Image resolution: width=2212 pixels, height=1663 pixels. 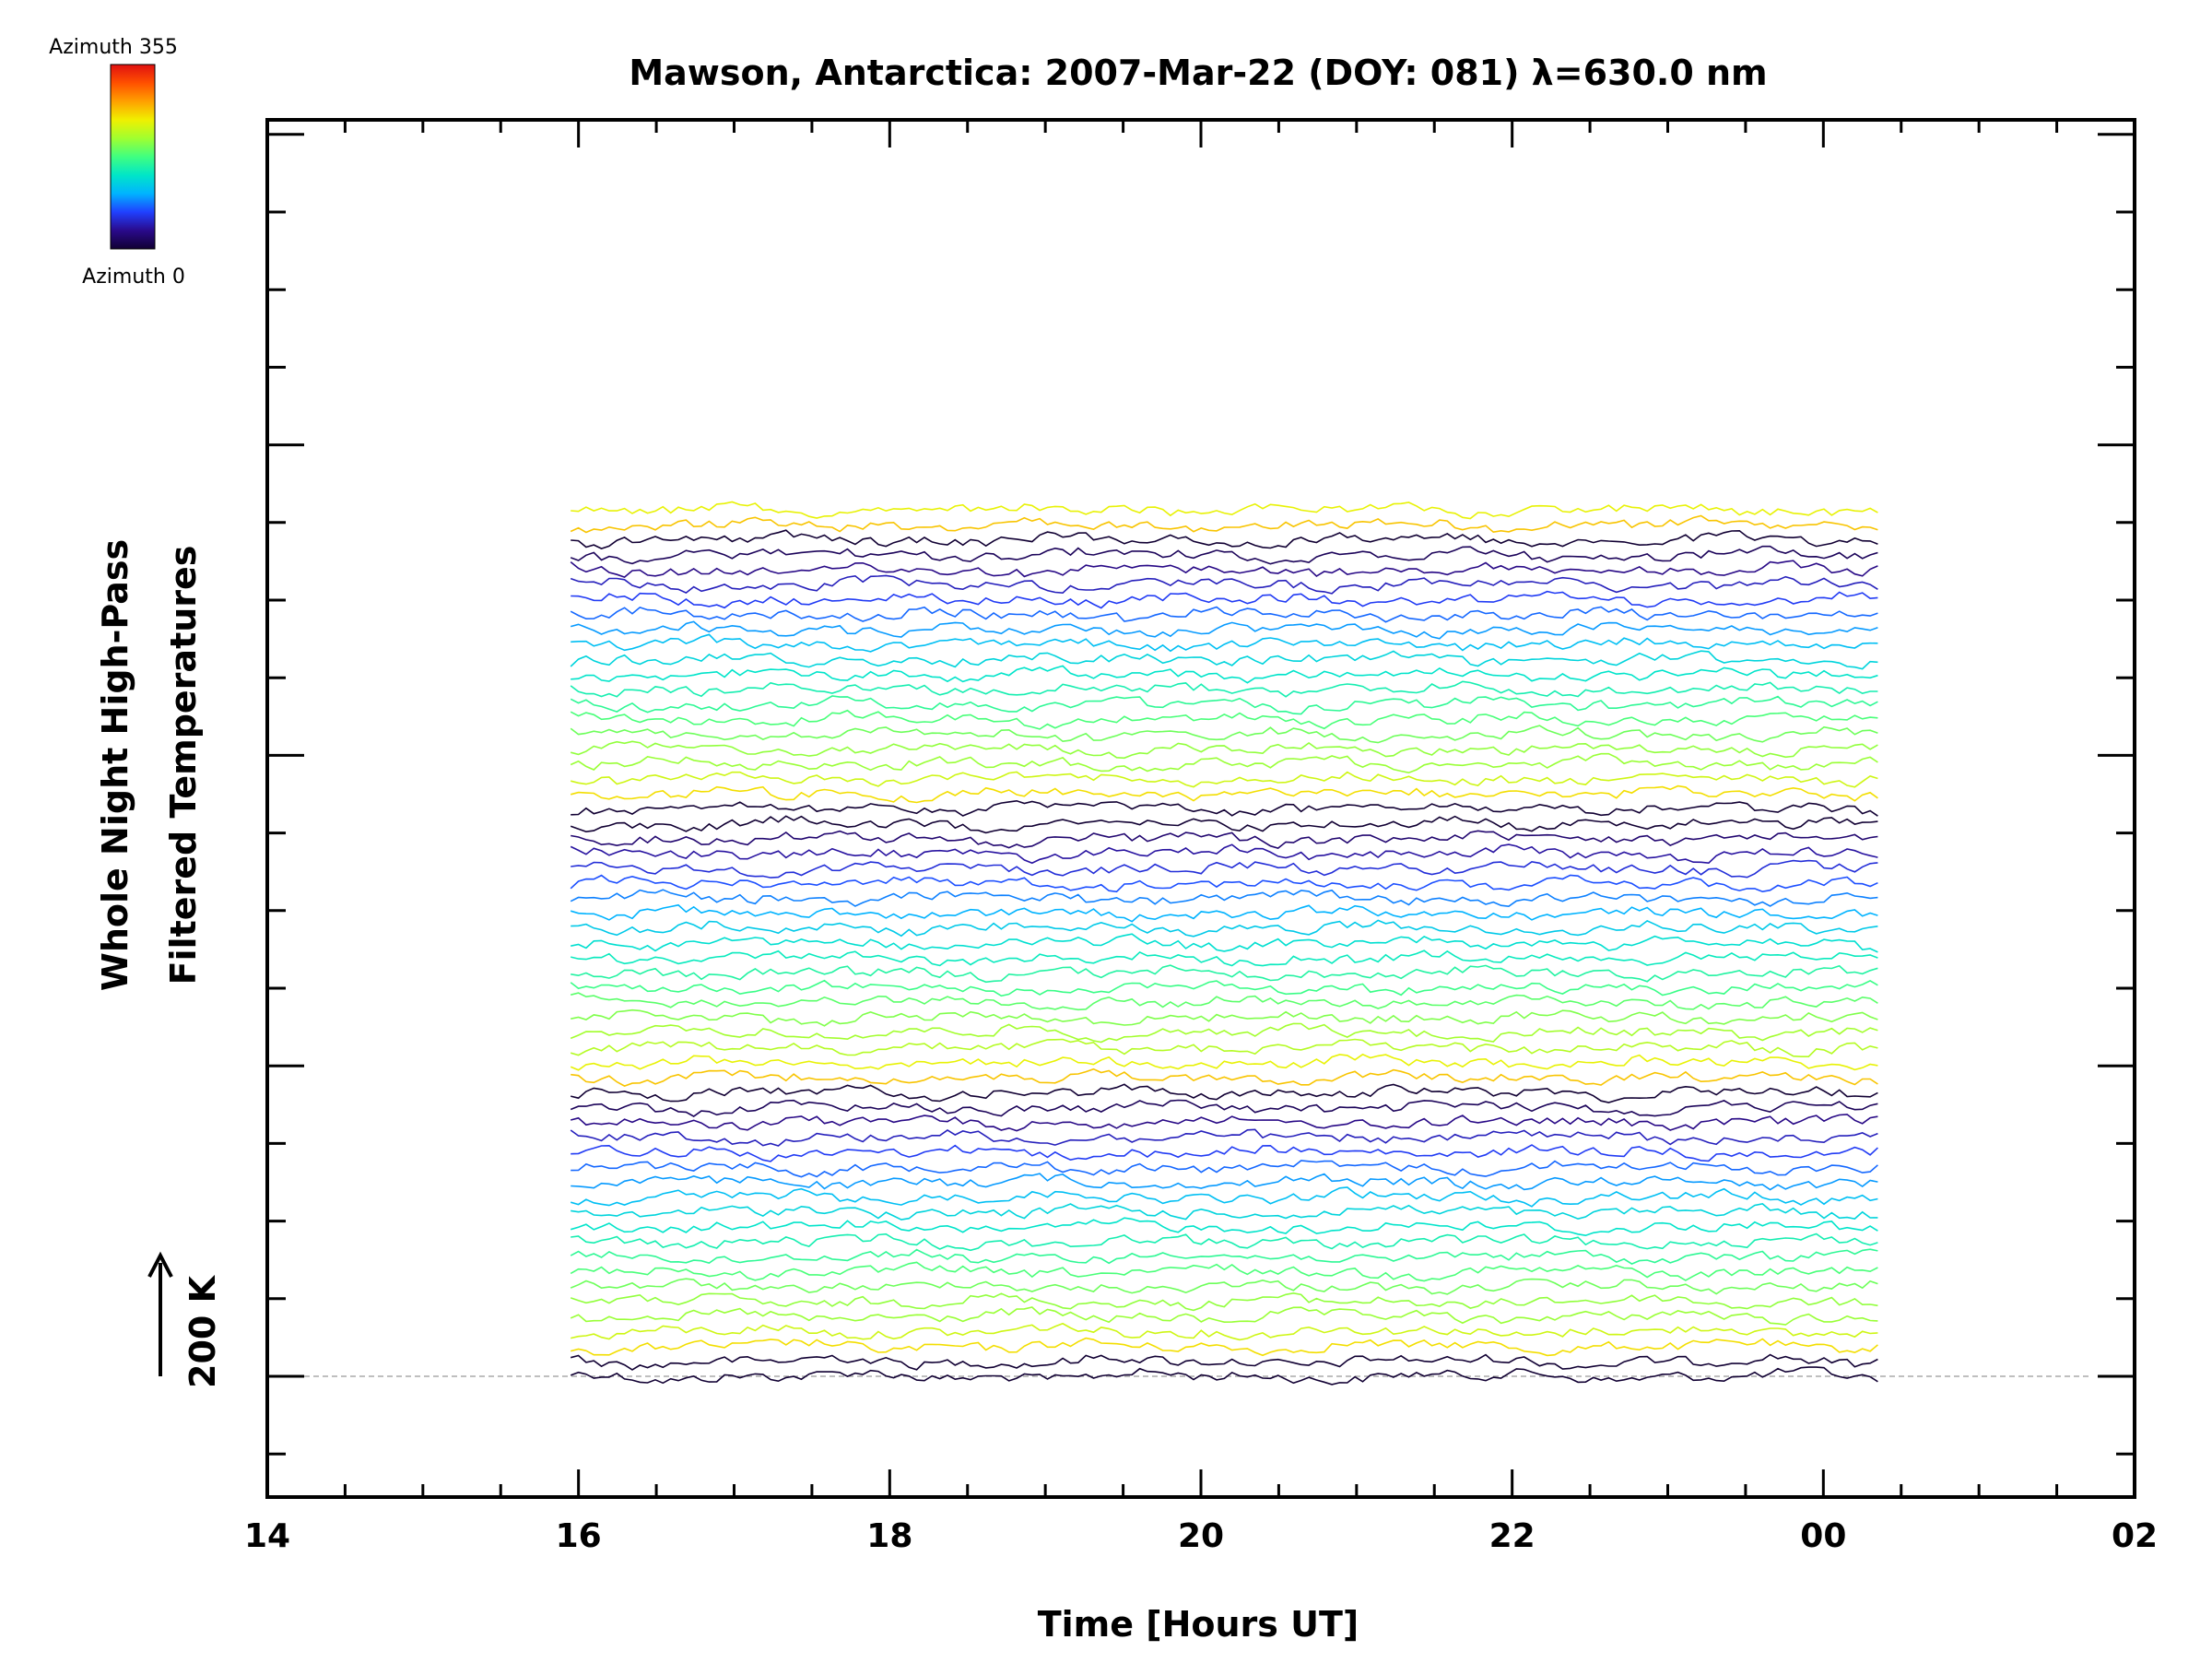 What do you see at coordinates (267, 1536) in the screenshot?
I see `x-tick-label: 14` at bounding box center [267, 1536].